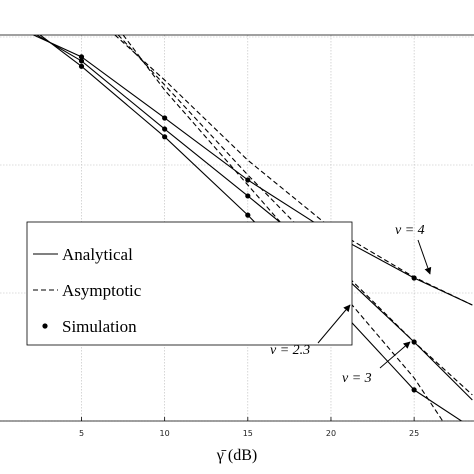 Image resolution: width=474 pixels, height=474 pixels. What do you see at coordinates (290, 350) in the screenshot?
I see `annotation: ν = 2.3` at bounding box center [290, 350].